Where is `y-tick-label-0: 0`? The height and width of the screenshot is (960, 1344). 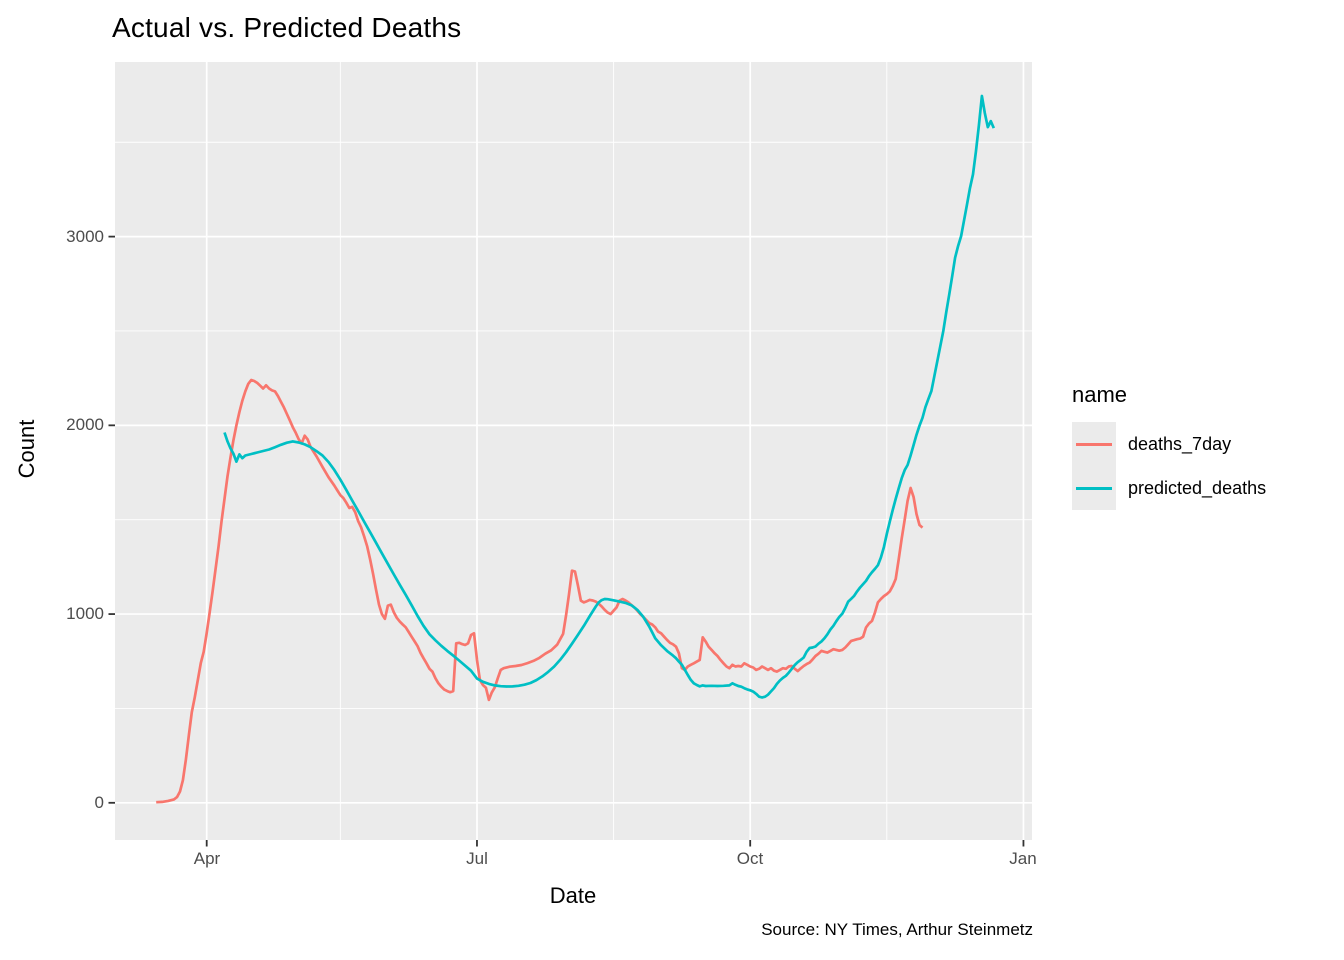 y-tick-label-0: 0 is located at coordinates (99, 802).